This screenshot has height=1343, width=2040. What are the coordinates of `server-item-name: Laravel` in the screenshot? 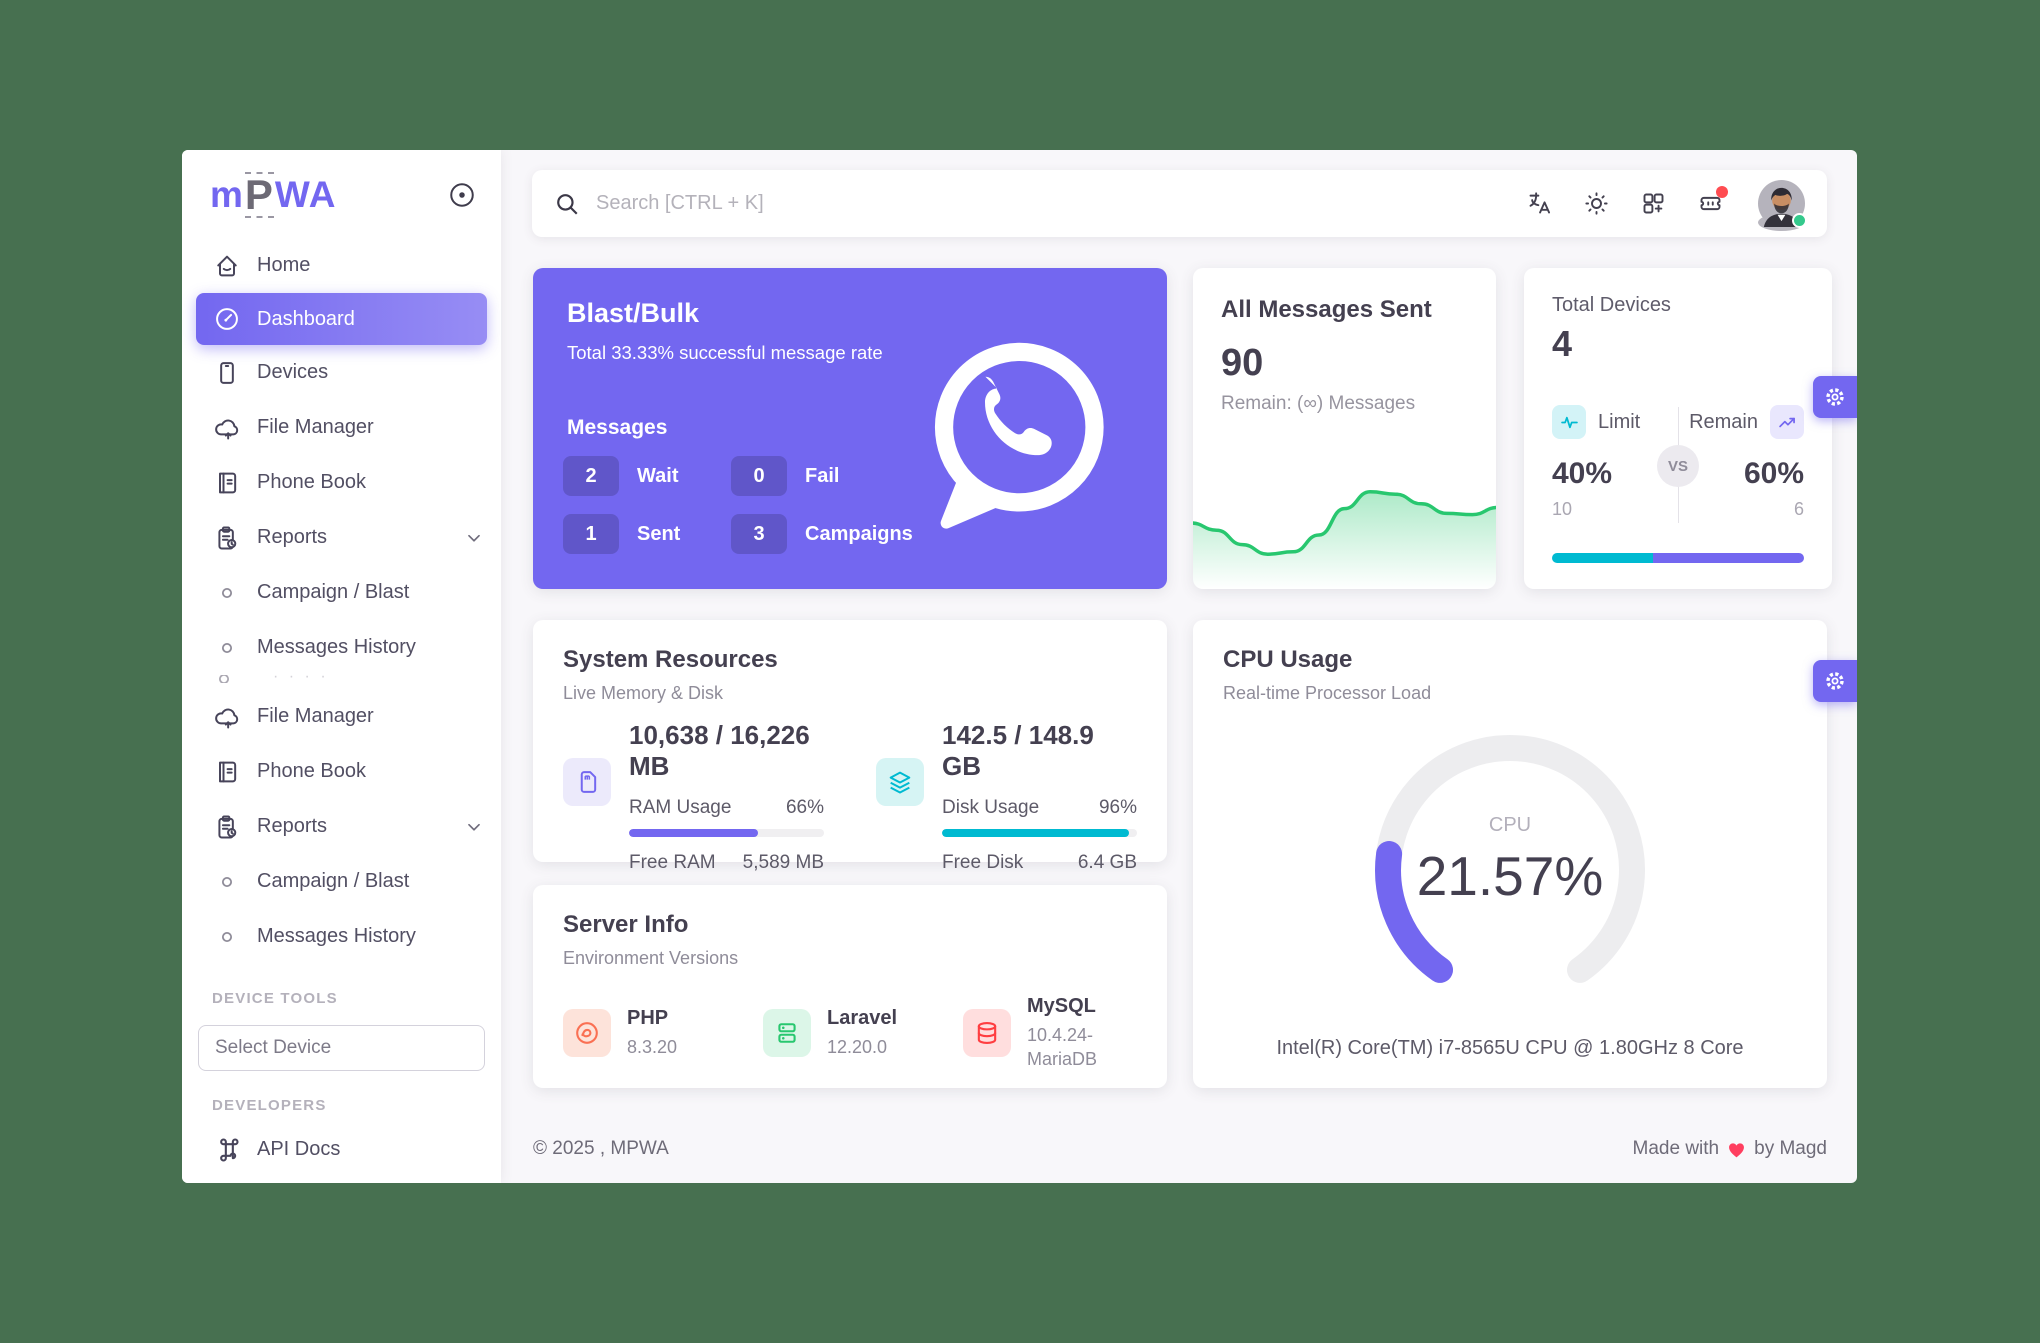 It's located at (862, 1018).